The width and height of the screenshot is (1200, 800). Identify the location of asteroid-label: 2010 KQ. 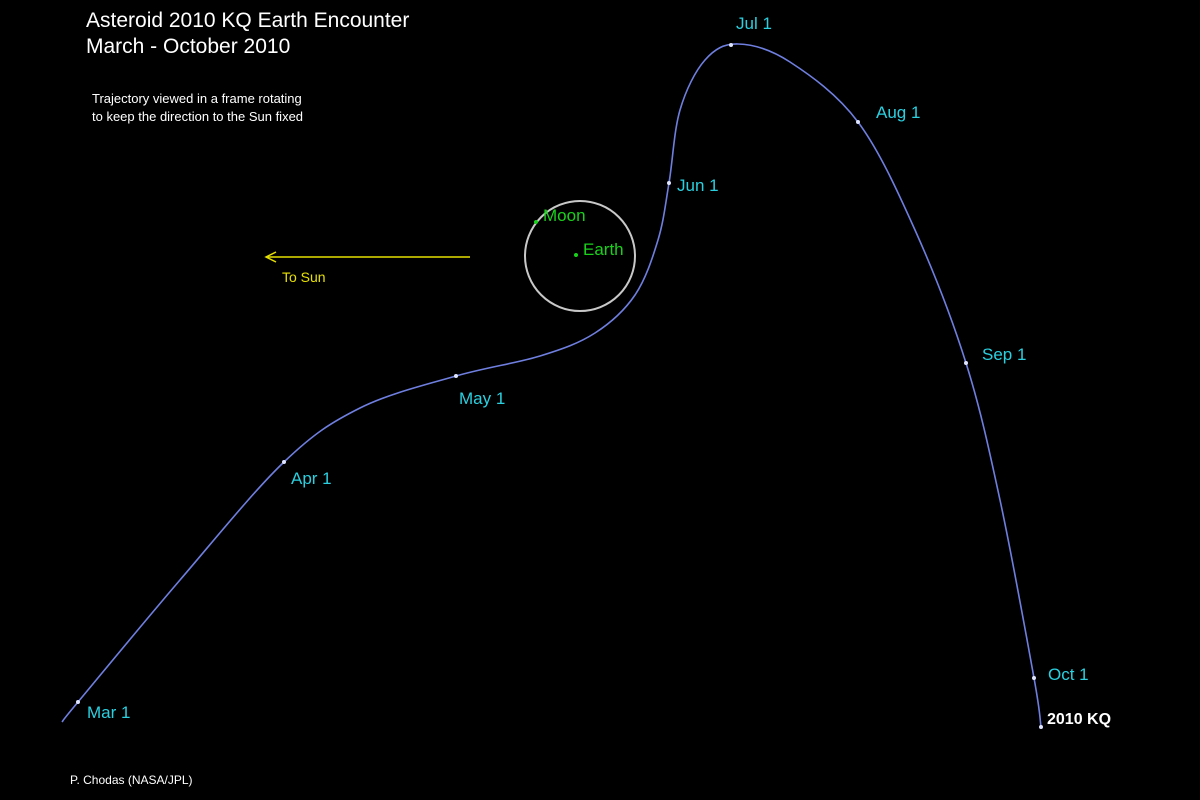
(1079, 719).